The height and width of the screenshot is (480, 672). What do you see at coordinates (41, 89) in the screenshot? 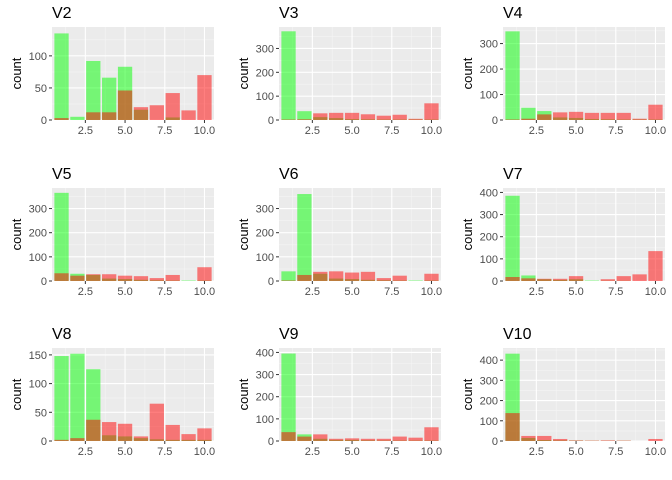
I see `y-tick-label: 50` at bounding box center [41, 89].